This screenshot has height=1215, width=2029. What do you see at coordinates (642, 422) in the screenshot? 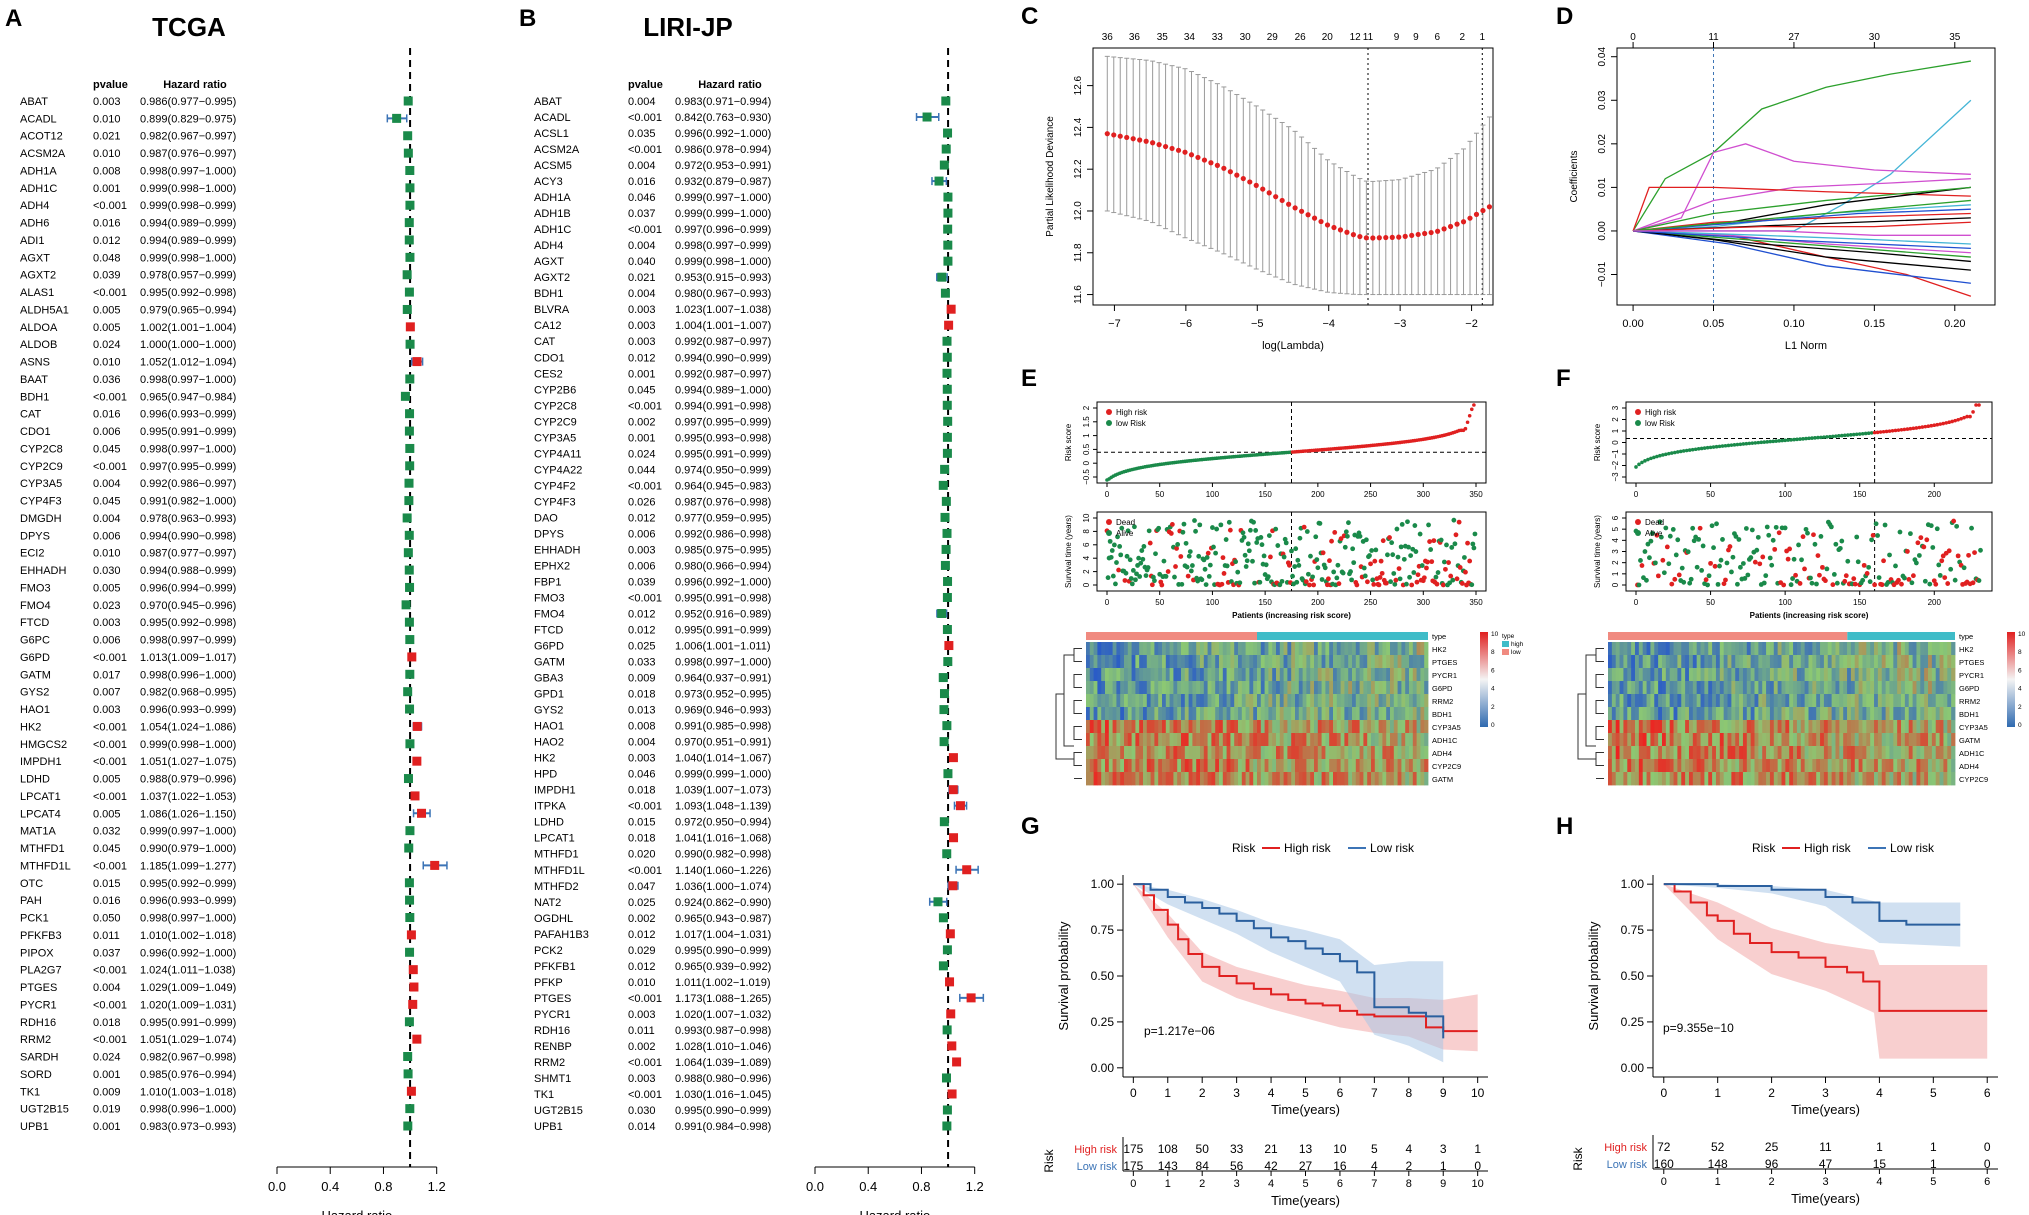
I see `forest-pvalue: 0.002` at bounding box center [642, 422].